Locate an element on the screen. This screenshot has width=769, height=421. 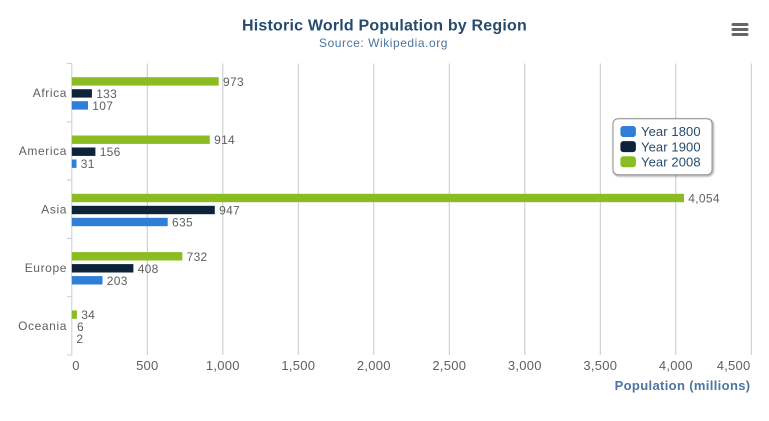
svg-text: 635 is located at coordinates (182, 223).